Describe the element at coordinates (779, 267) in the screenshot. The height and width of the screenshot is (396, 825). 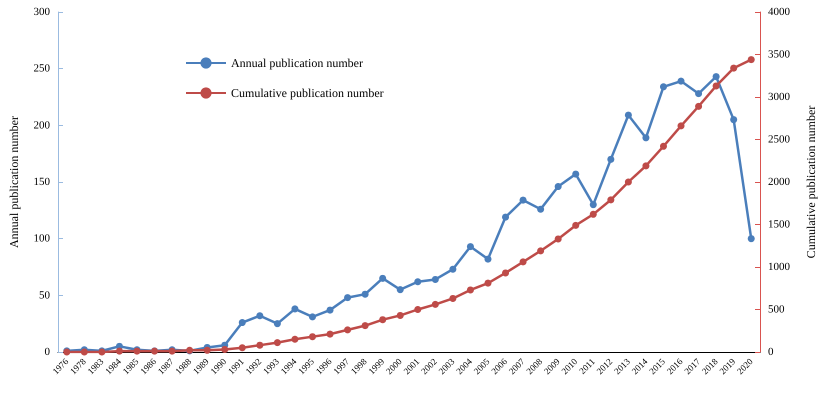
I see `y2-tick-label: 1000` at that location.